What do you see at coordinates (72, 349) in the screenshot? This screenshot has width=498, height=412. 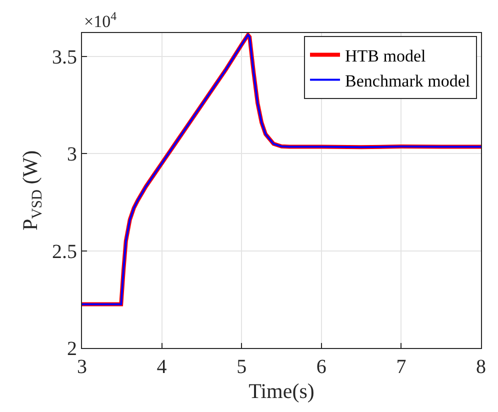 I see `y-tick-label: 2` at bounding box center [72, 349].